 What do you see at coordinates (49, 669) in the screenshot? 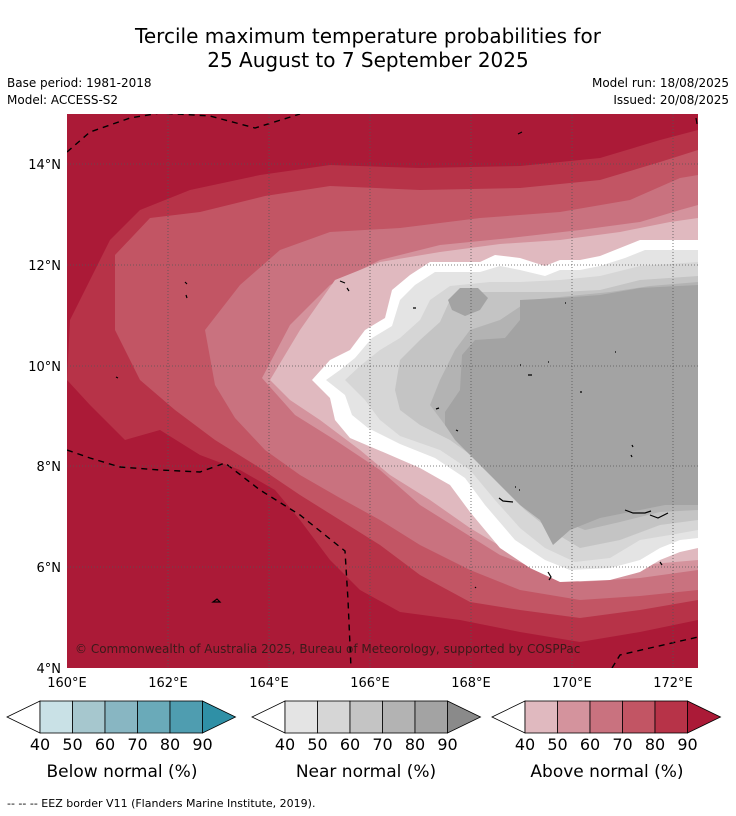
I see `lat-tick-label: 4°N` at bounding box center [49, 669].